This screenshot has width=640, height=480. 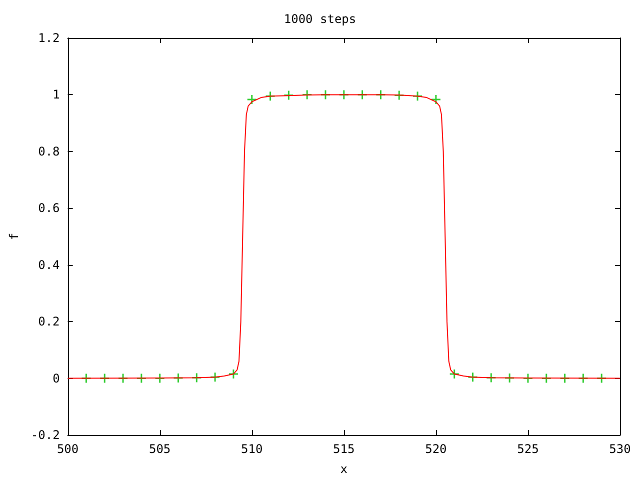 I want to click on y-axis-title: f, so click(x=14, y=236).